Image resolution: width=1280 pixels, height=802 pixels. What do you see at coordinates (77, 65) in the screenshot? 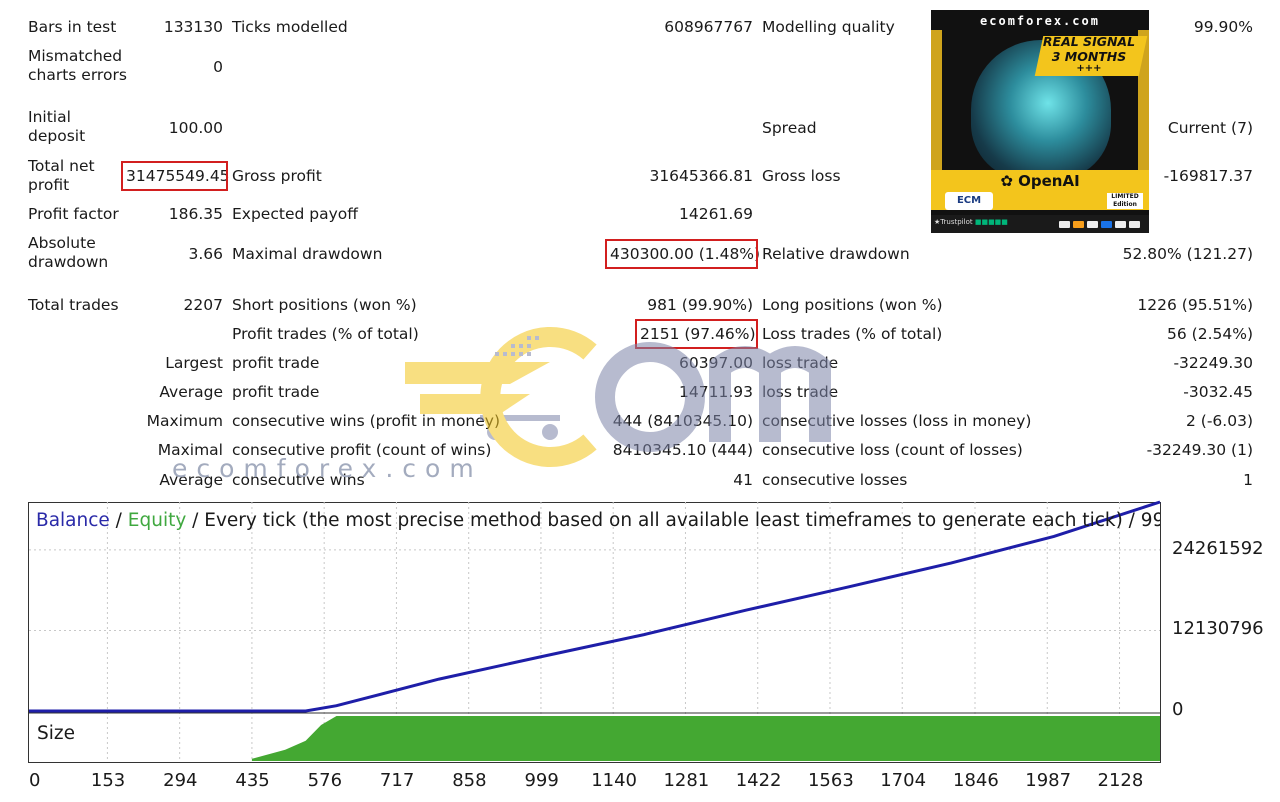
I see `label-mismatched: Mismatched charts errors` at bounding box center [77, 65].